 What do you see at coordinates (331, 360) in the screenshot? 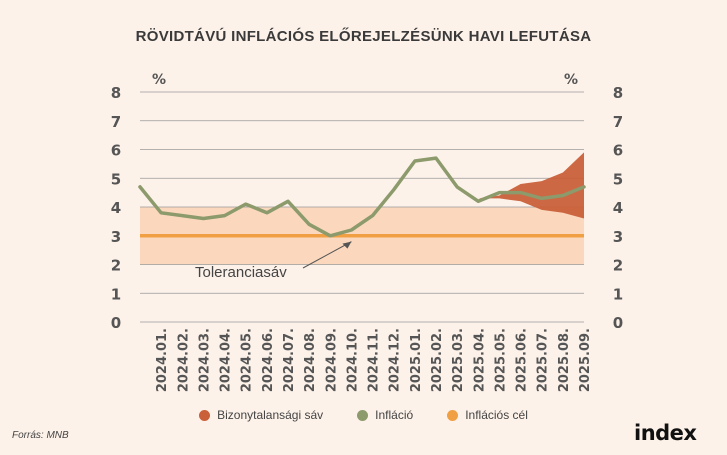
I see `x-tick-label: 2024.09.` at bounding box center [331, 360].